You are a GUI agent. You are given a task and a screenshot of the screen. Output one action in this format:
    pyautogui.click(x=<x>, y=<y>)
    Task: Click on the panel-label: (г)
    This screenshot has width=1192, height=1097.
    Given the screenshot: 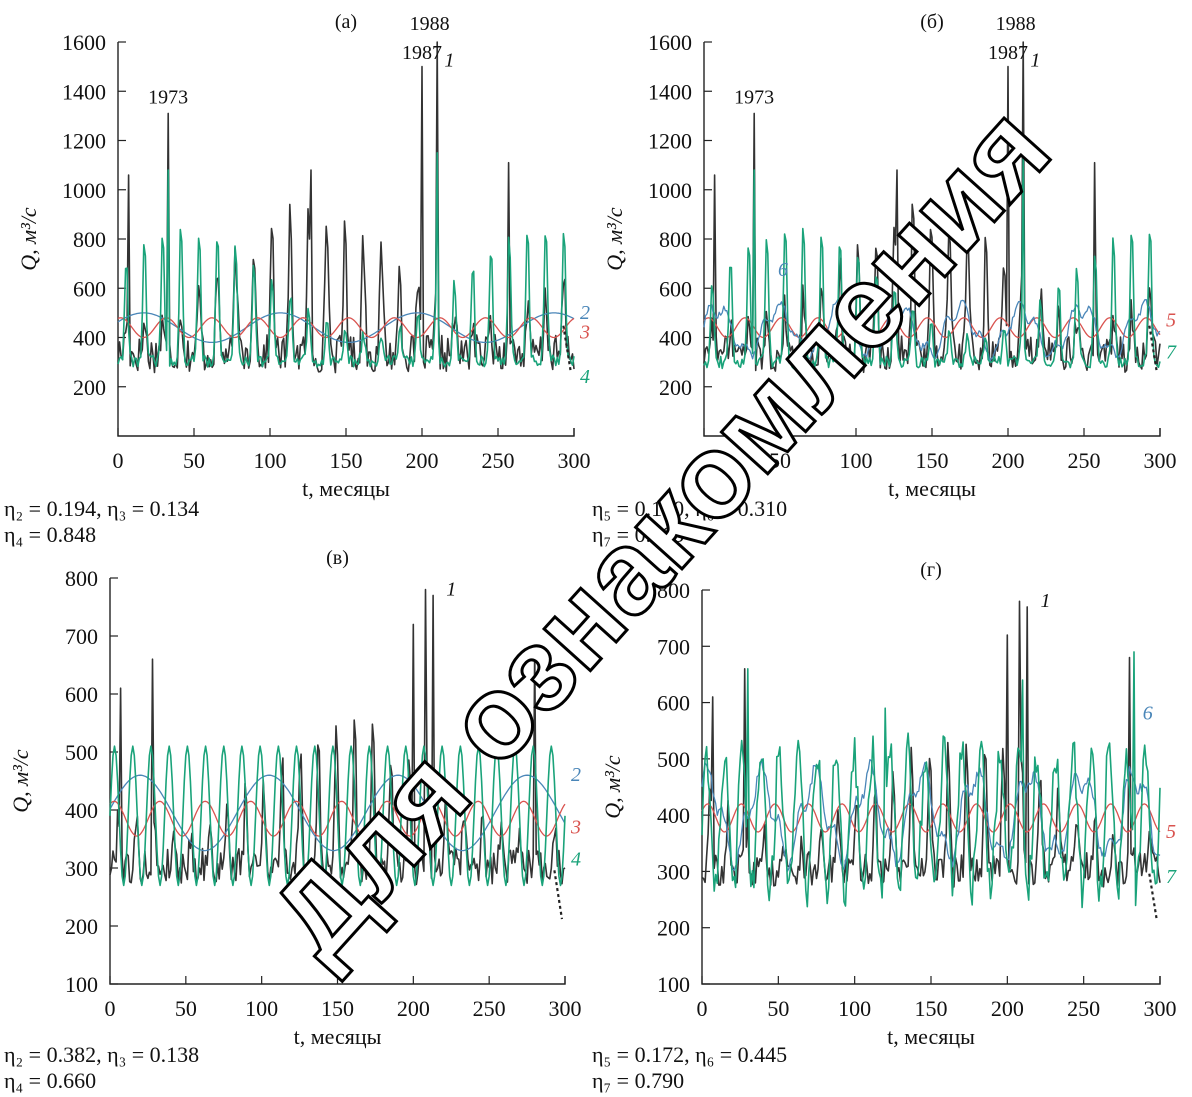 What is the action you would take?
    pyautogui.click(x=931, y=570)
    